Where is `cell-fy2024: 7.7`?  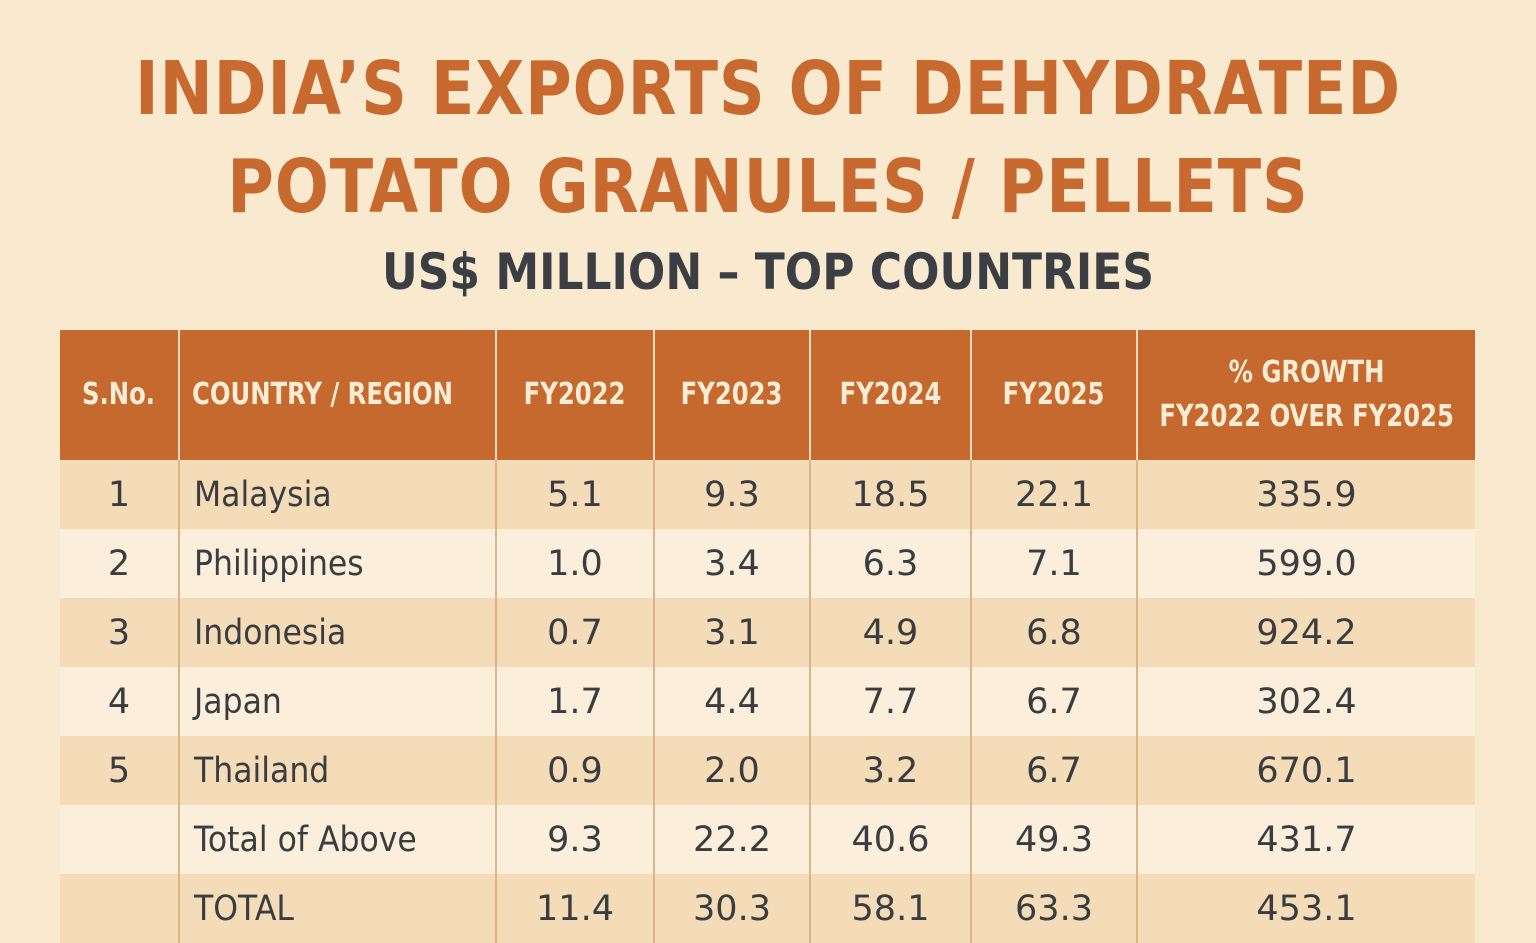 cell-fy2024: 7.7 is located at coordinates (891, 701).